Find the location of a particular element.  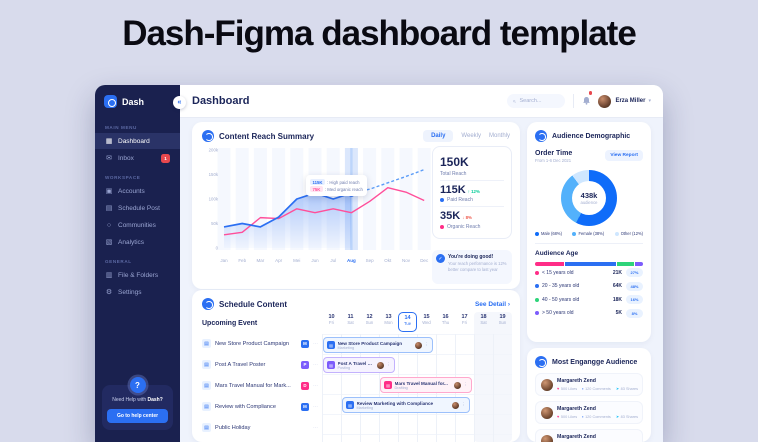

sidebar-item-schedule-post: ▤ Schedule Post is located at coordinates (137, 208).